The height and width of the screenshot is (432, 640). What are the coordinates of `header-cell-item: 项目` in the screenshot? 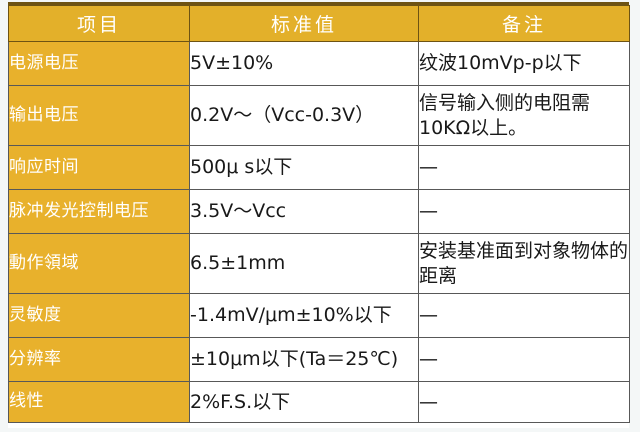 It's located at (99, 23).